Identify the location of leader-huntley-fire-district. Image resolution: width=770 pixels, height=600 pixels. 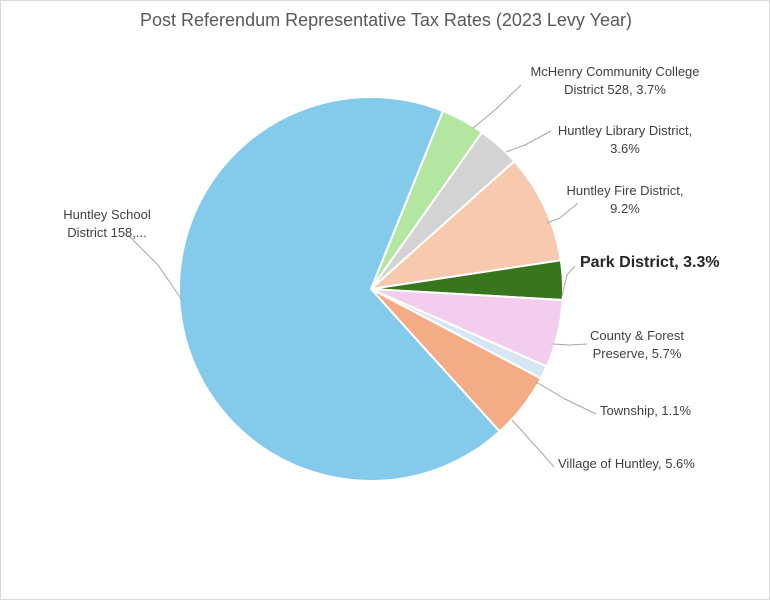
(562, 213).